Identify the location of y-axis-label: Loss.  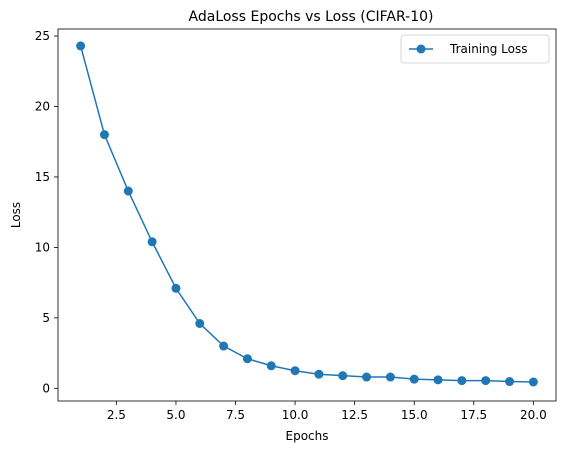
(16, 215).